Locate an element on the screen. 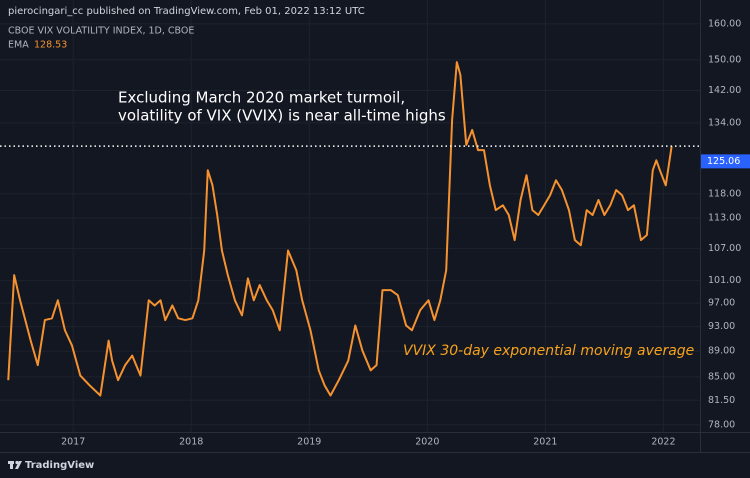  indicator-name: EMA is located at coordinates (18, 45).